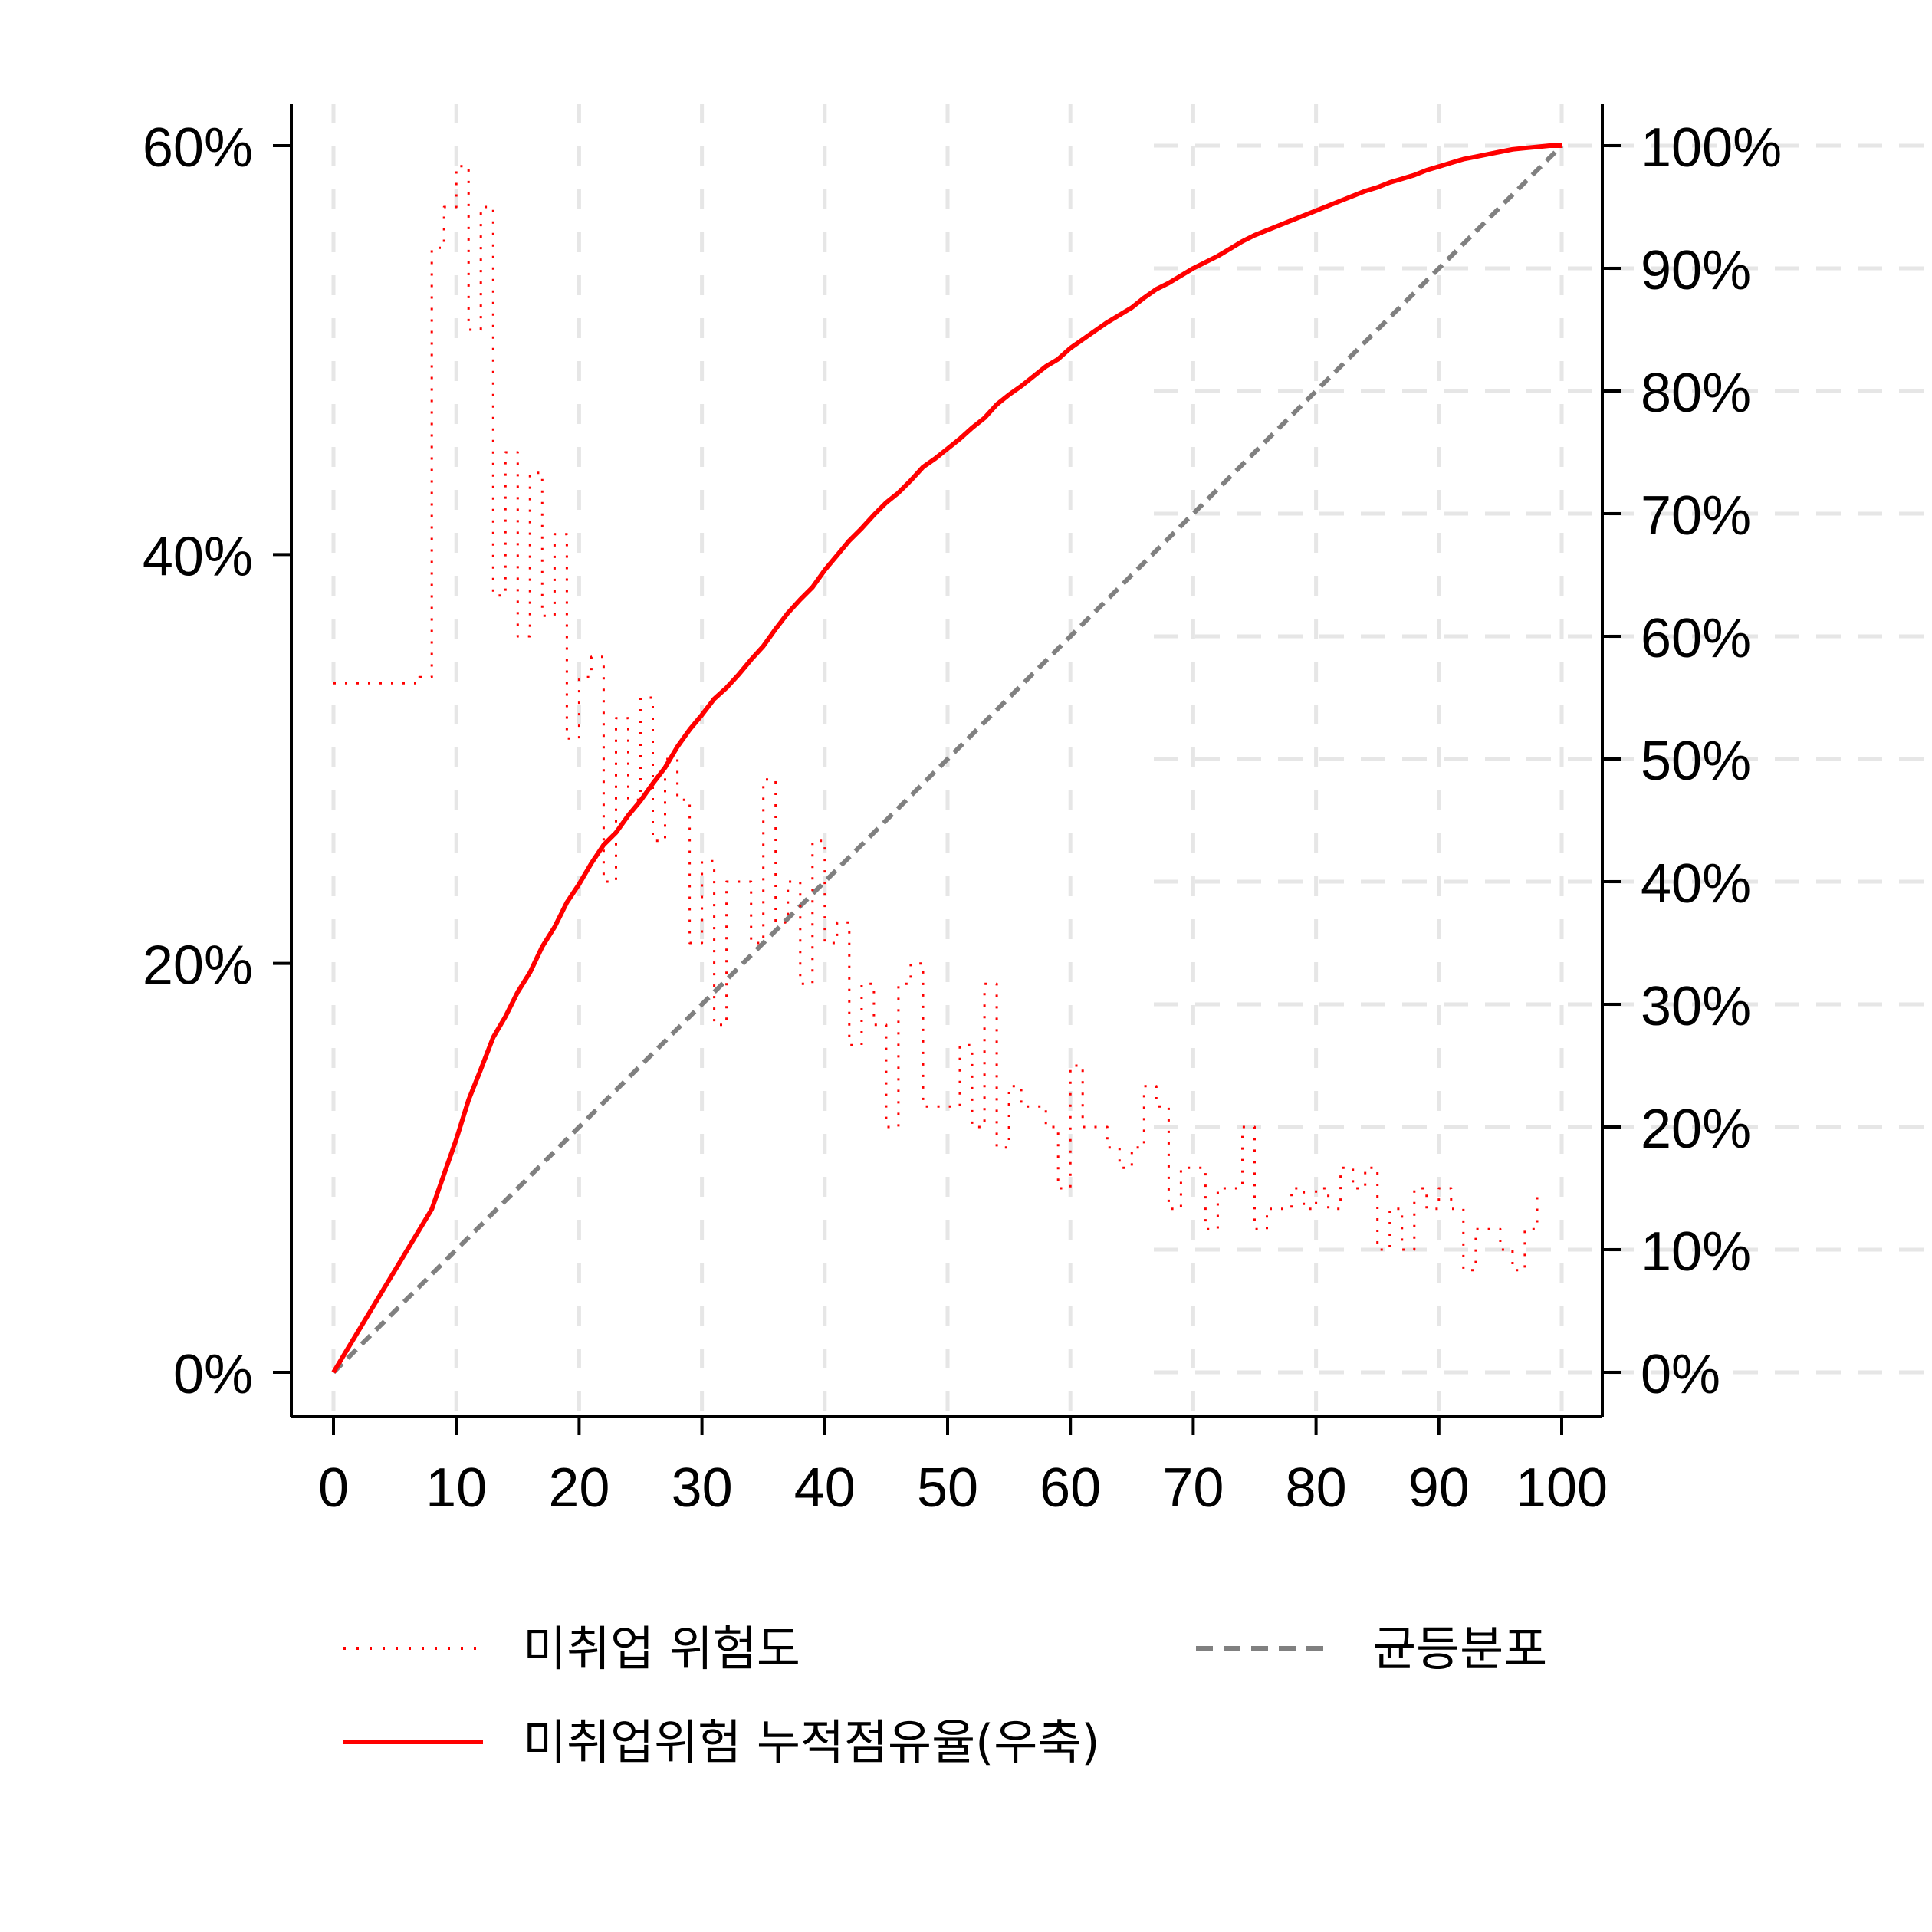  Describe the element at coordinates (1696, 638) in the screenshot. I see `y-right-tick-label-6: 60%` at that location.